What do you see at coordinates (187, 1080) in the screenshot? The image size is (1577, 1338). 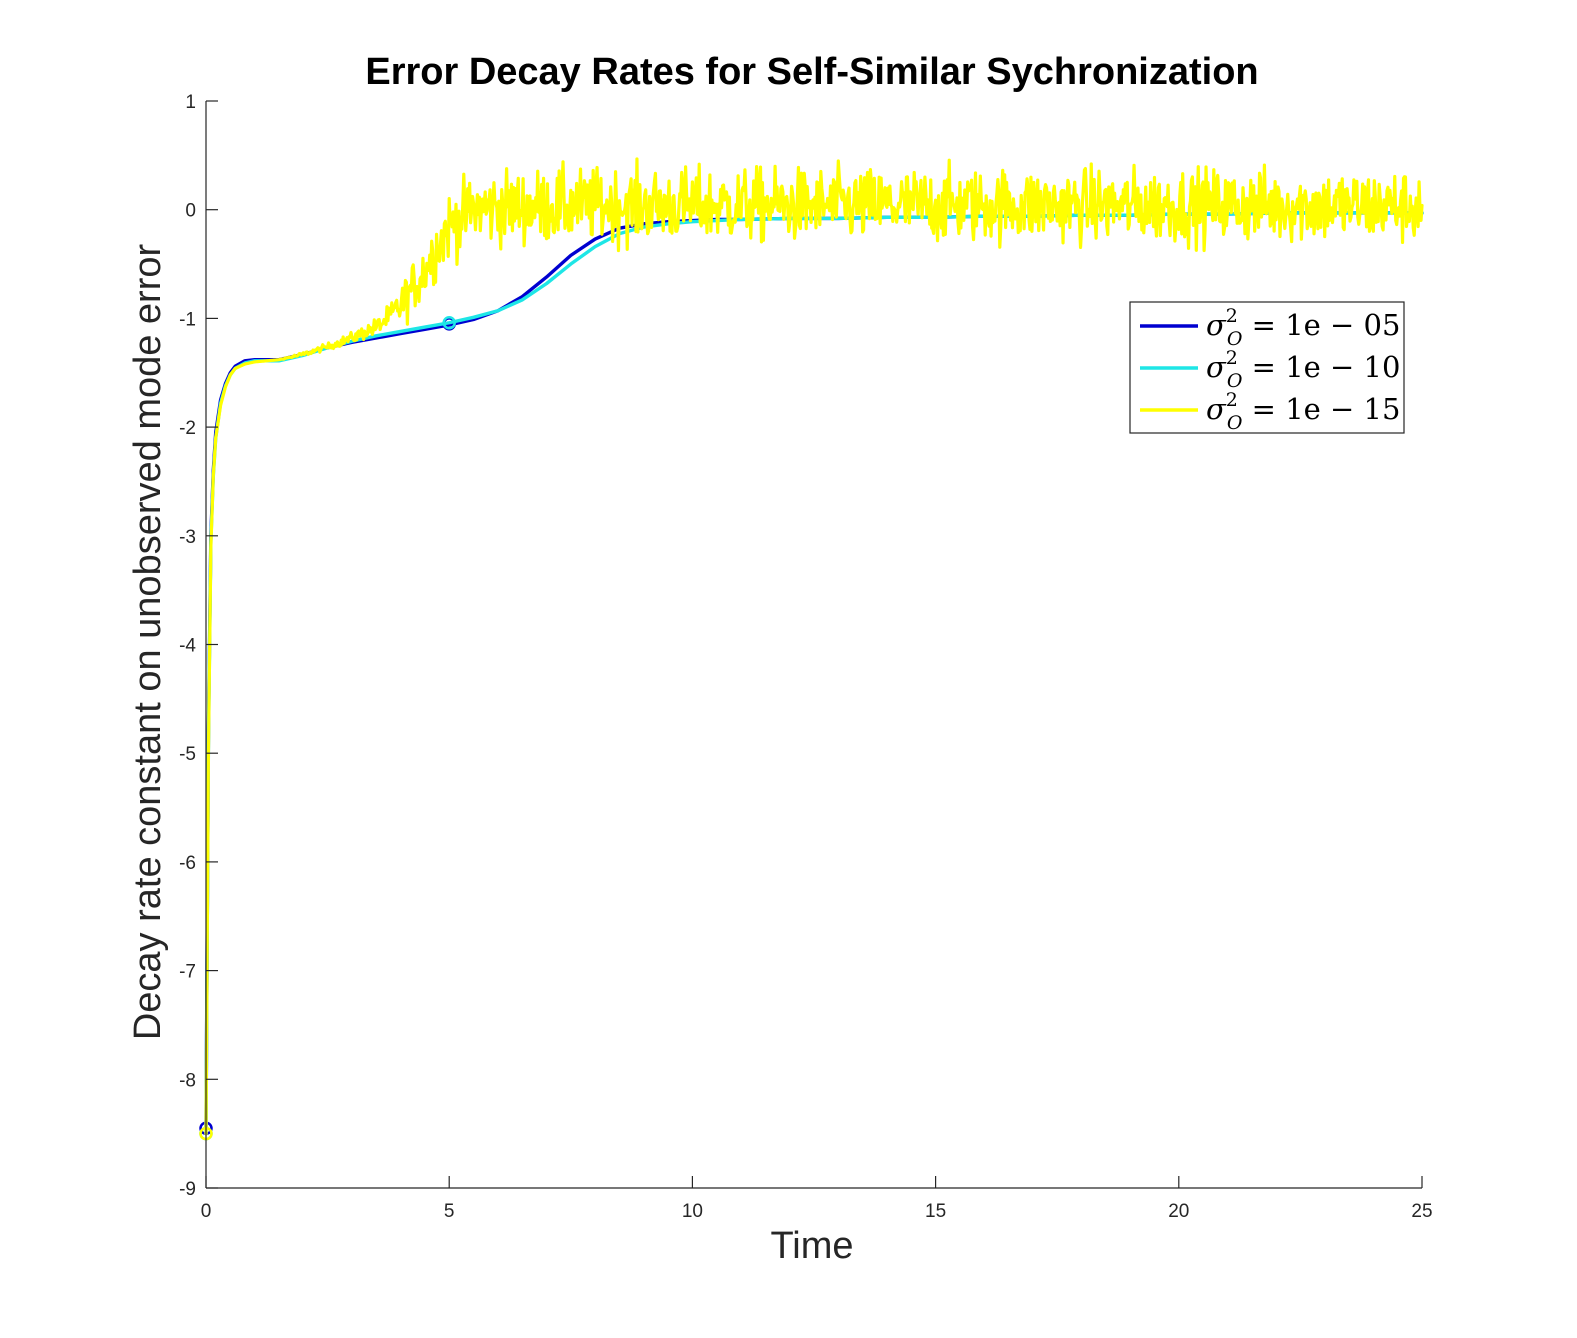 I see `y-tick-label-9: -8` at bounding box center [187, 1080].